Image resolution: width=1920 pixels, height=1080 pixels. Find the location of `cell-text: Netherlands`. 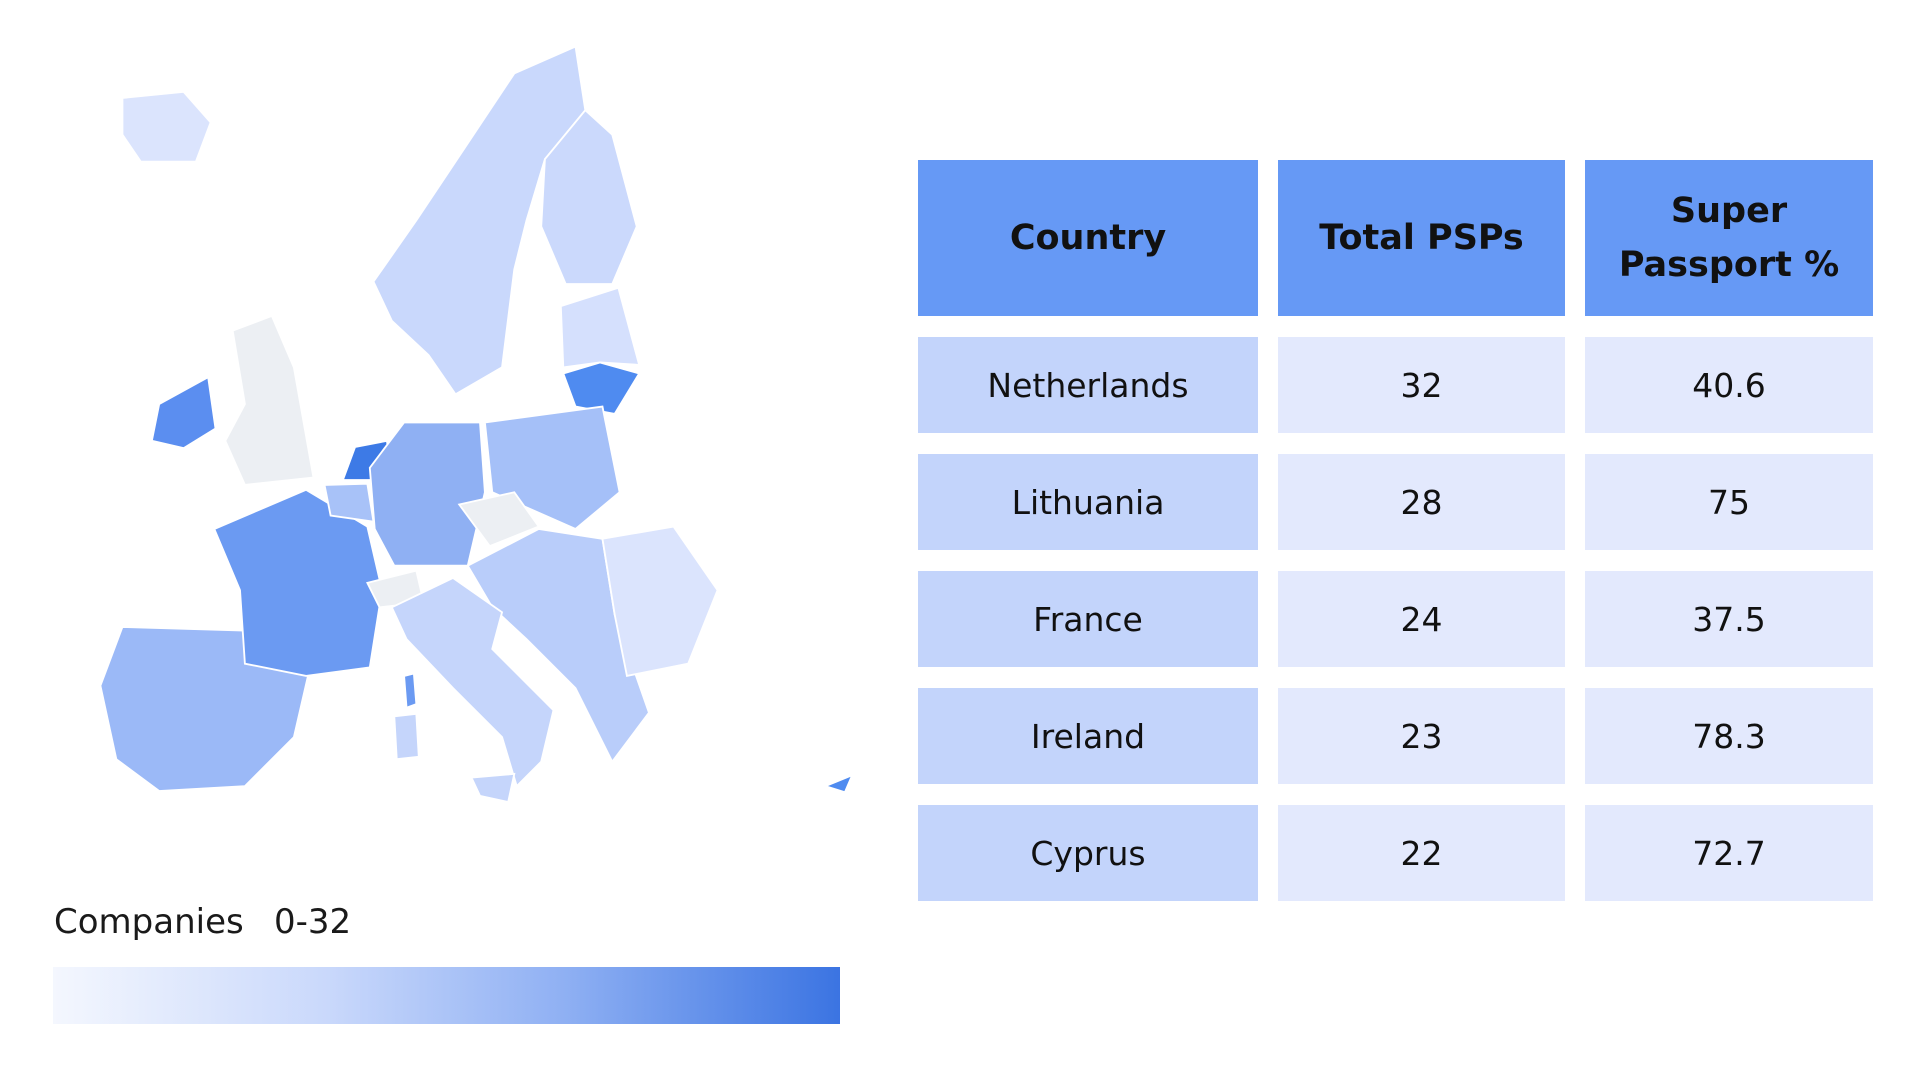

cell-text: Netherlands is located at coordinates (1088, 385).